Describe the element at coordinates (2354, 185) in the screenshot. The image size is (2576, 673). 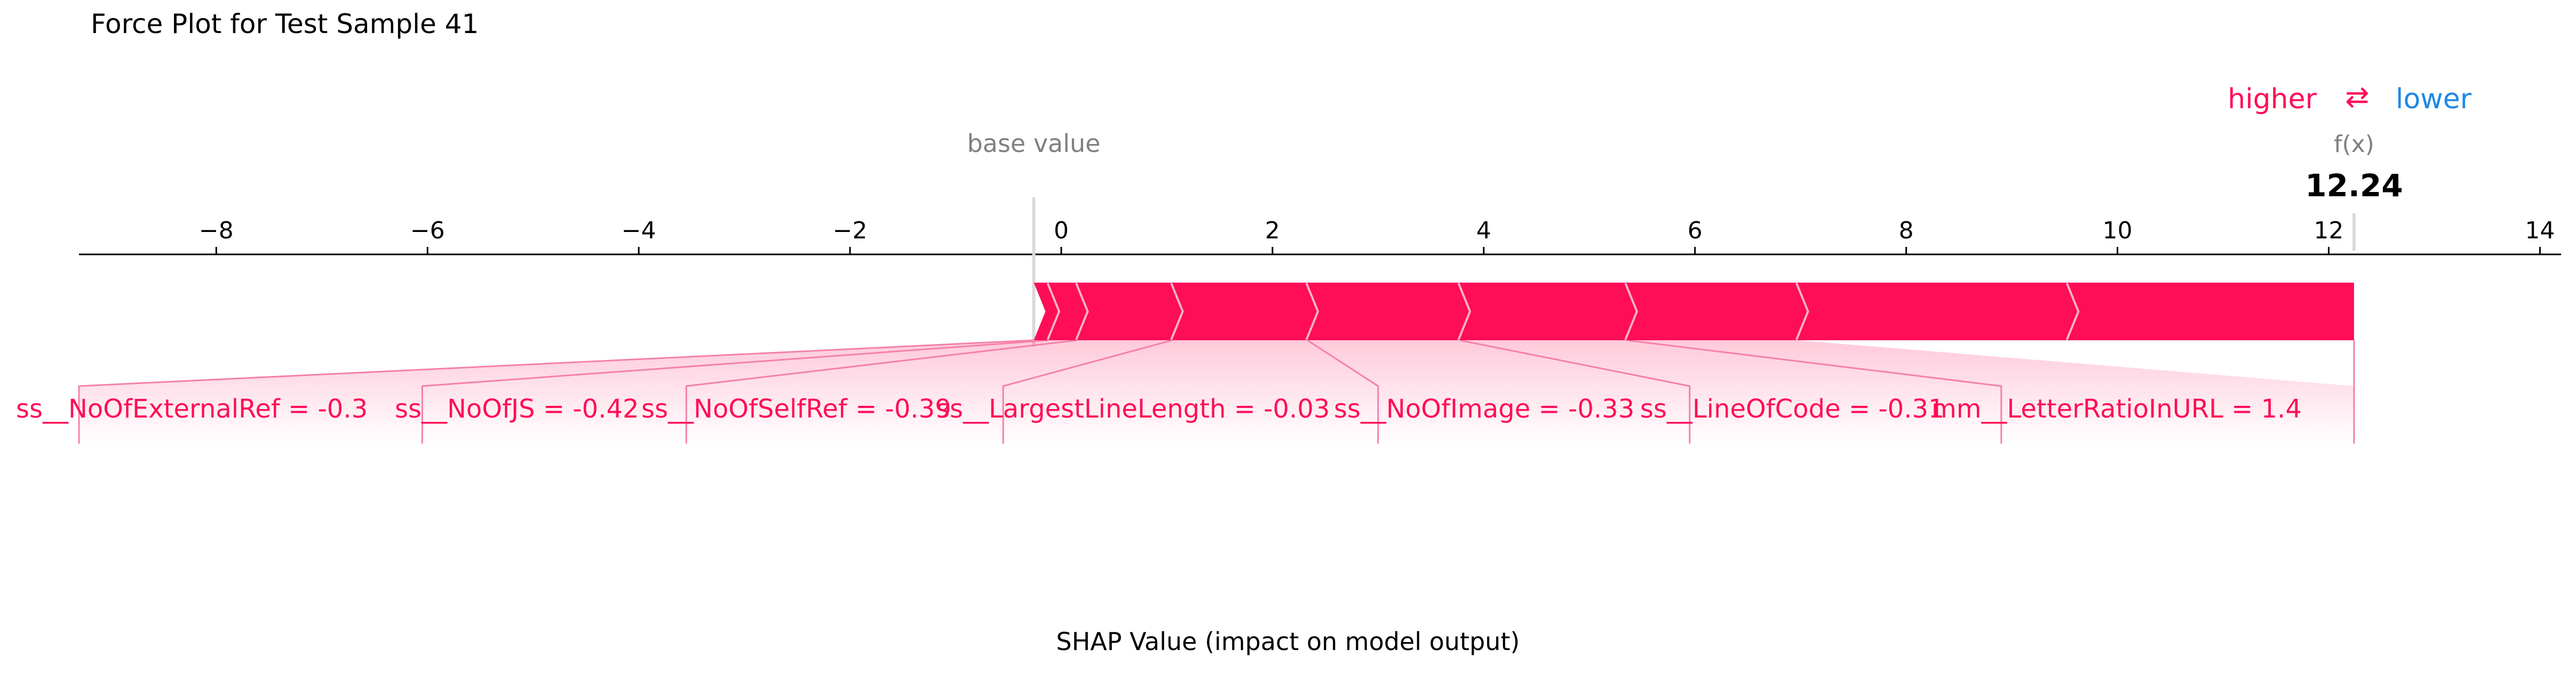
I see `output-value: 12.24` at that location.